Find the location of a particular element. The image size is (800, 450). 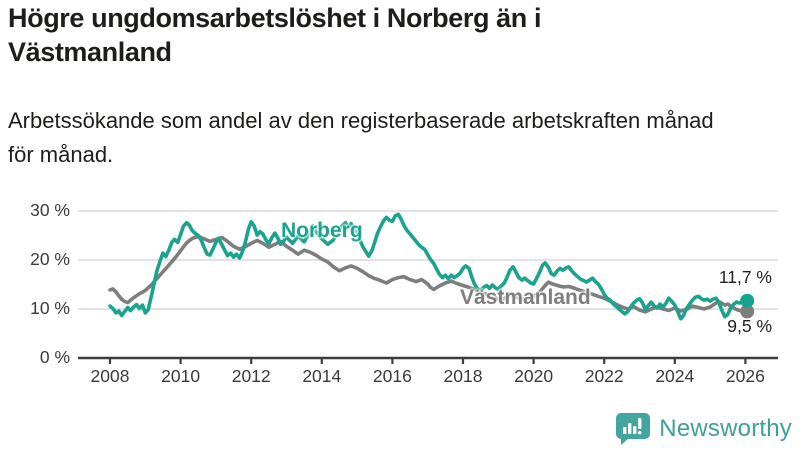

x-axis-label: 2008 is located at coordinates (110, 376).